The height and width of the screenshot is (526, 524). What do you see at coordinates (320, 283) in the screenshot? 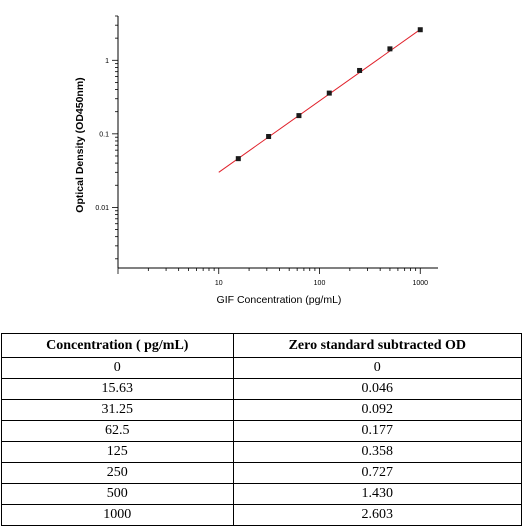
I see `x-tick-label: 100` at bounding box center [320, 283].